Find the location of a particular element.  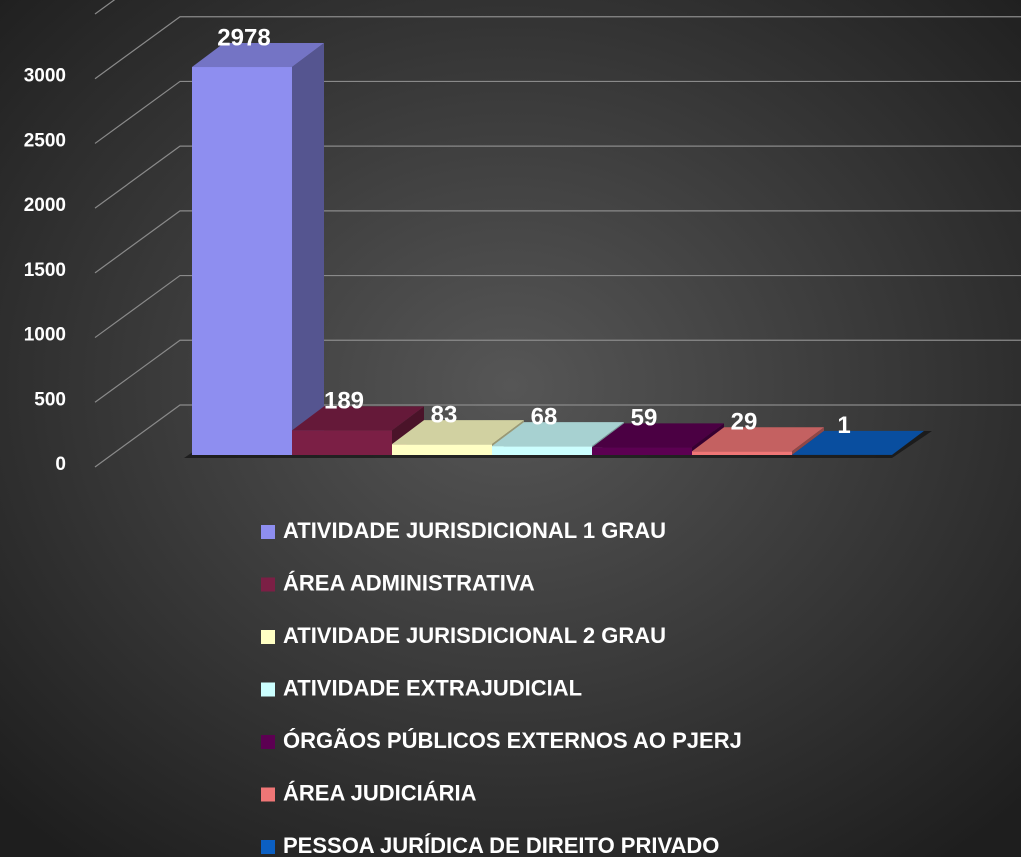

legend-label: ATIVIDADE JURISDICIONAL 2 GRAU is located at coordinates (474, 635).